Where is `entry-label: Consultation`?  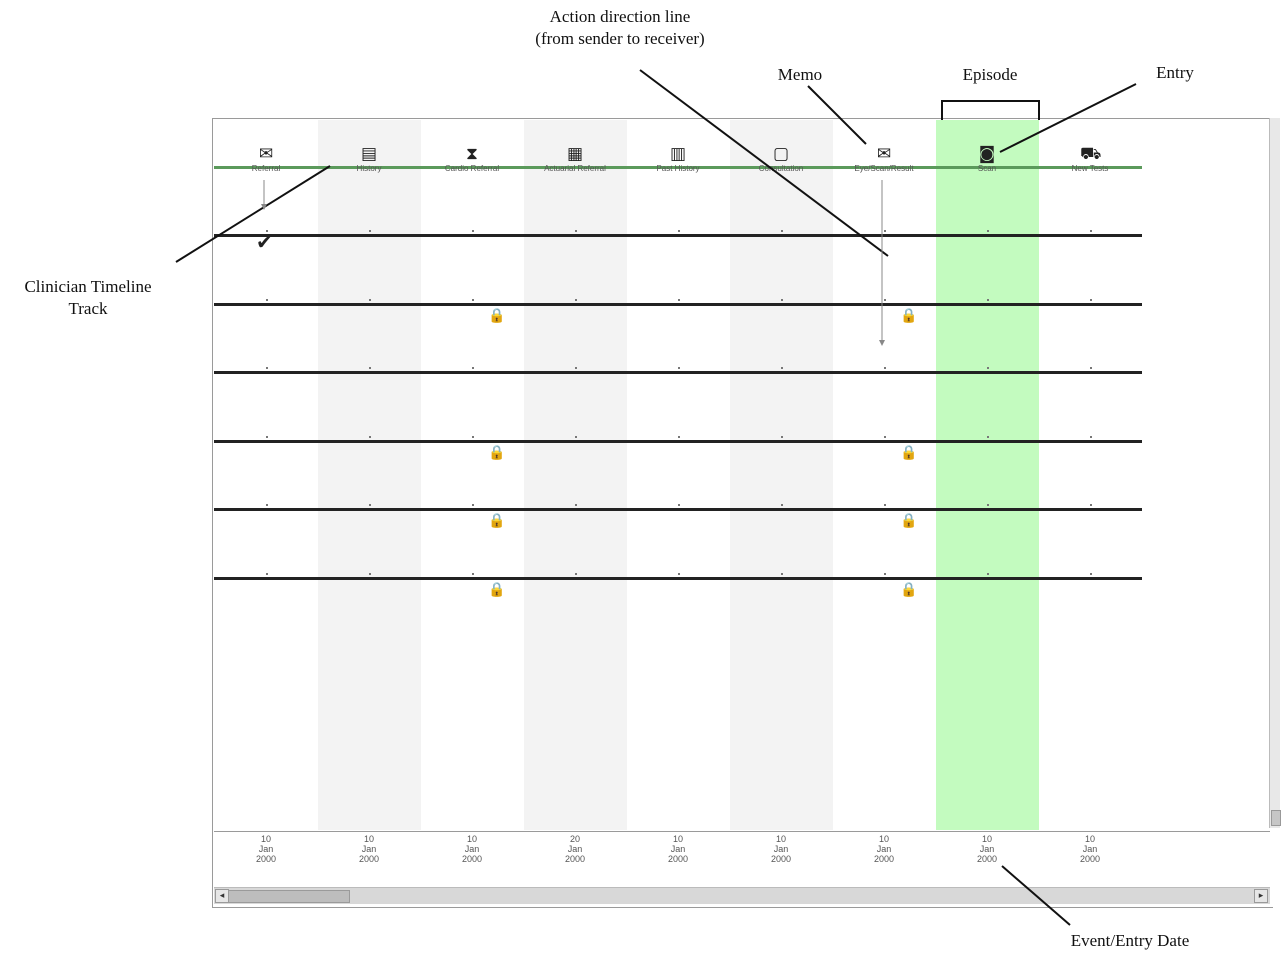
entry-label: Consultation is located at coordinates (781, 168).